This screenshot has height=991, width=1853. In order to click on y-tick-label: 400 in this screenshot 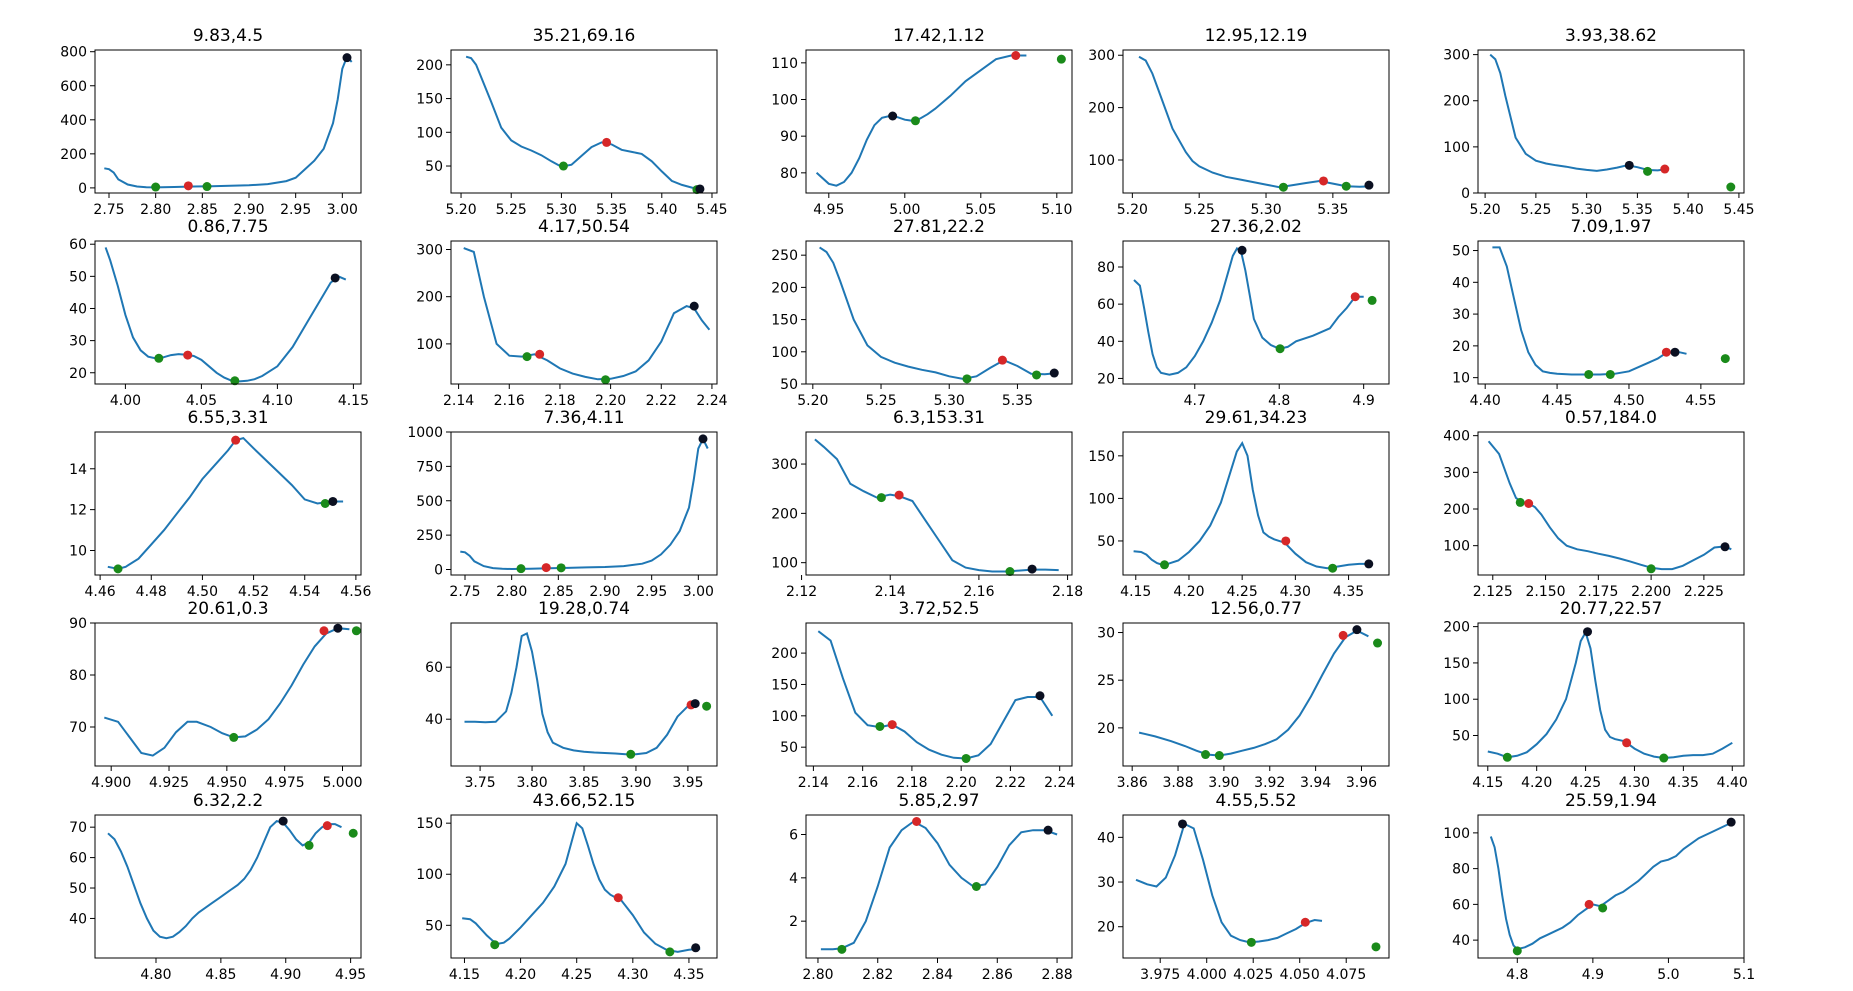, I will do `click(73, 121)`.